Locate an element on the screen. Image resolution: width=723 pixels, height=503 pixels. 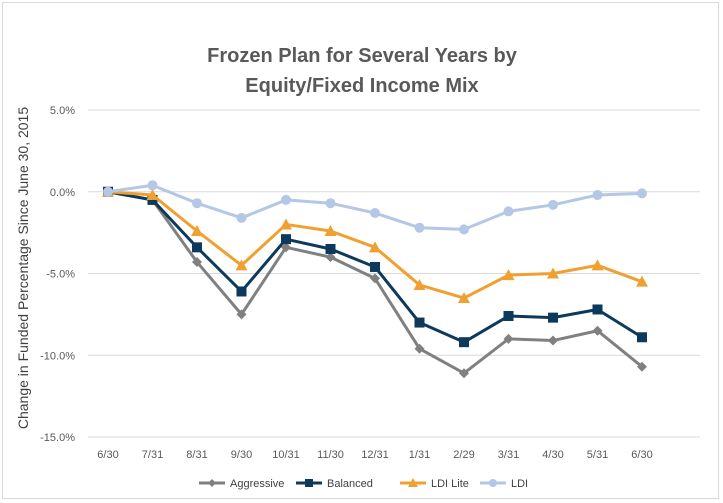
chart-title-line-1: Frozen Plan for Several Years by is located at coordinates (362, 56).